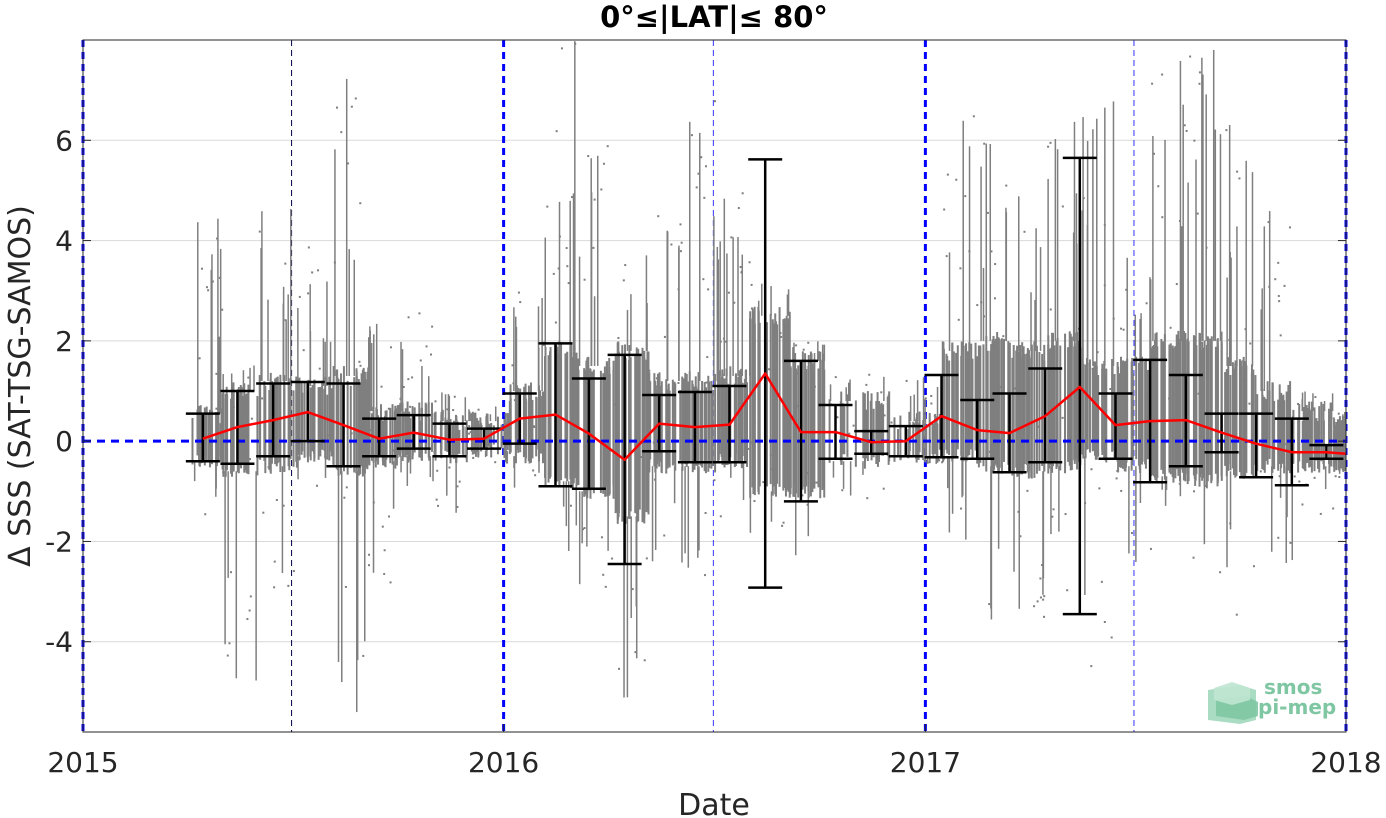 This screenshot has width=1386, height=818. I want to click on x-tick-label: 2016, so click(503, 762).